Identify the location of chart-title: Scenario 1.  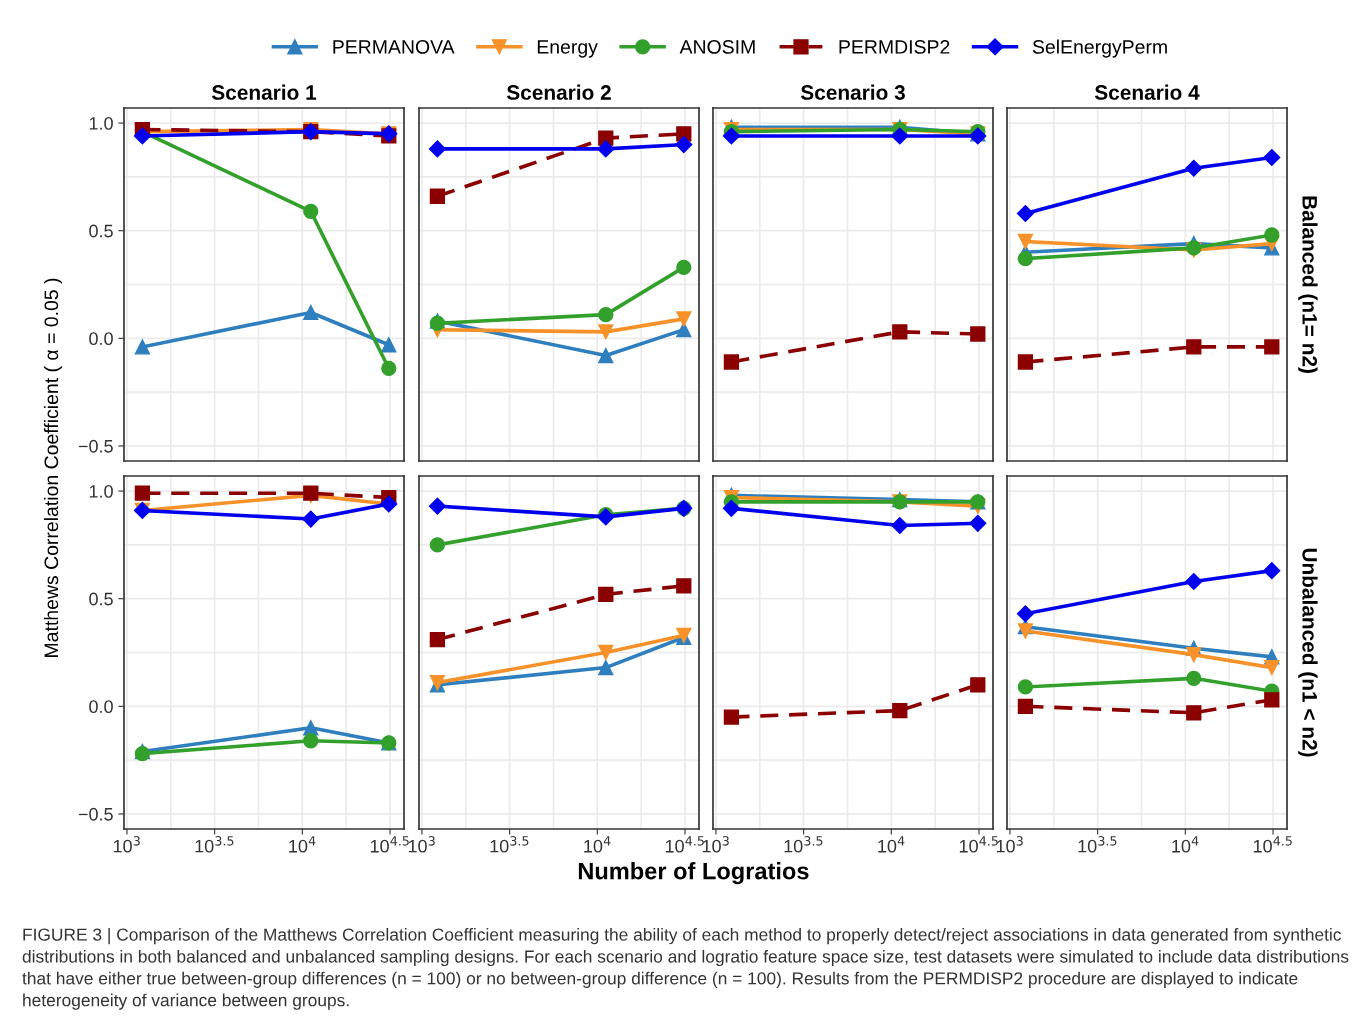
(264, 92).